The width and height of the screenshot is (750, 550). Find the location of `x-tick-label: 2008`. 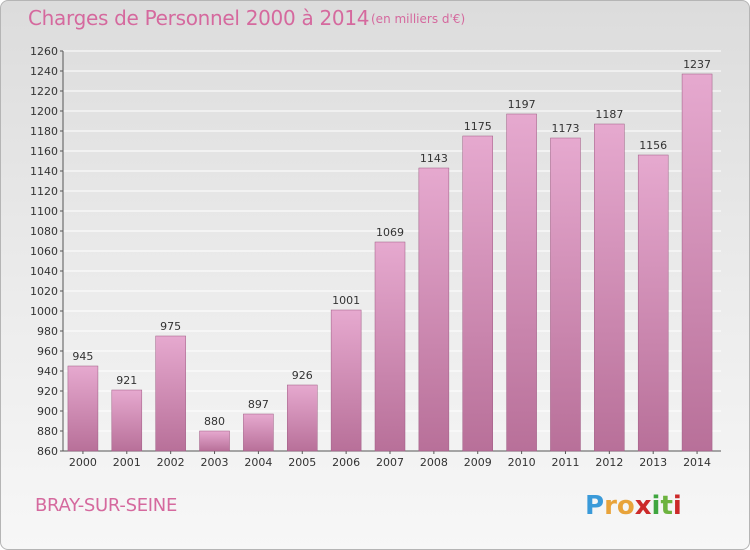

x-tick-label: 2008 is located at coordinates (434, 462).